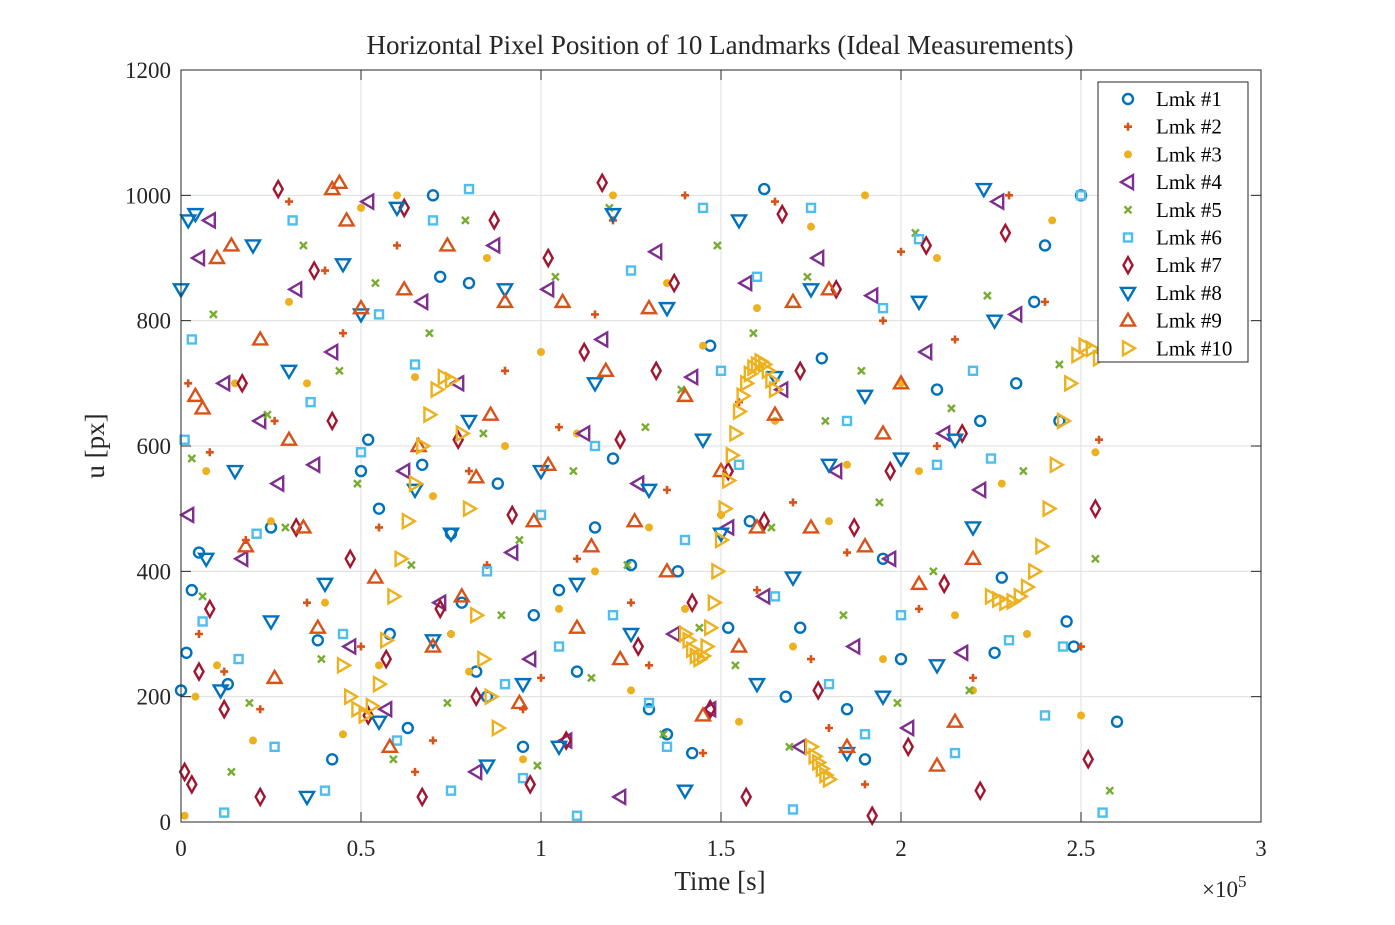 Image resolution: width=1395 pixels, height=925 pixels. What do you see at coordinates (1189, 265) in the screenshot?
I see `legend-label: Lmk #7` at bounding box center [1189, 265].